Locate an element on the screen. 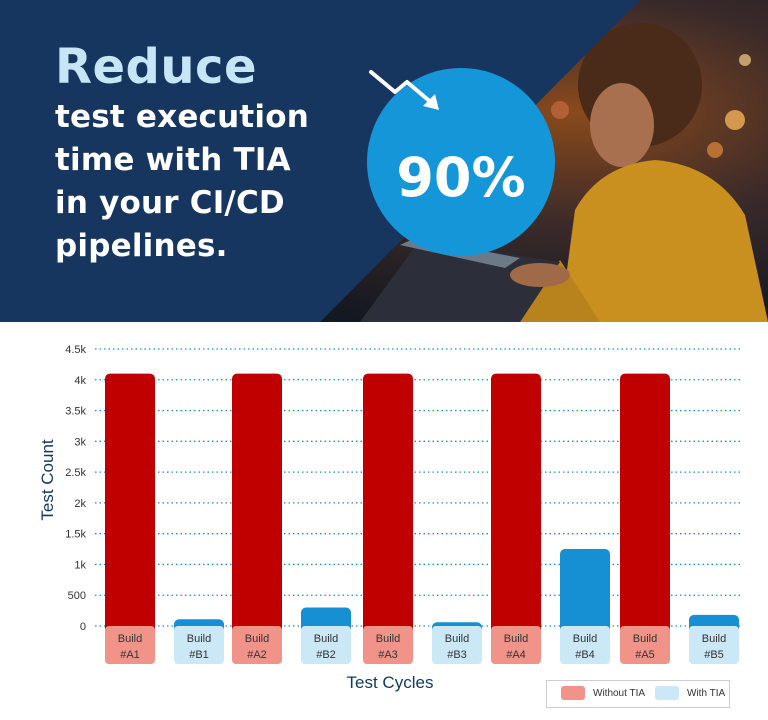 Image resolution: width=768 pixels, height=720 pixels. y-tick-label: 3k is located at coordinates (80, 442).